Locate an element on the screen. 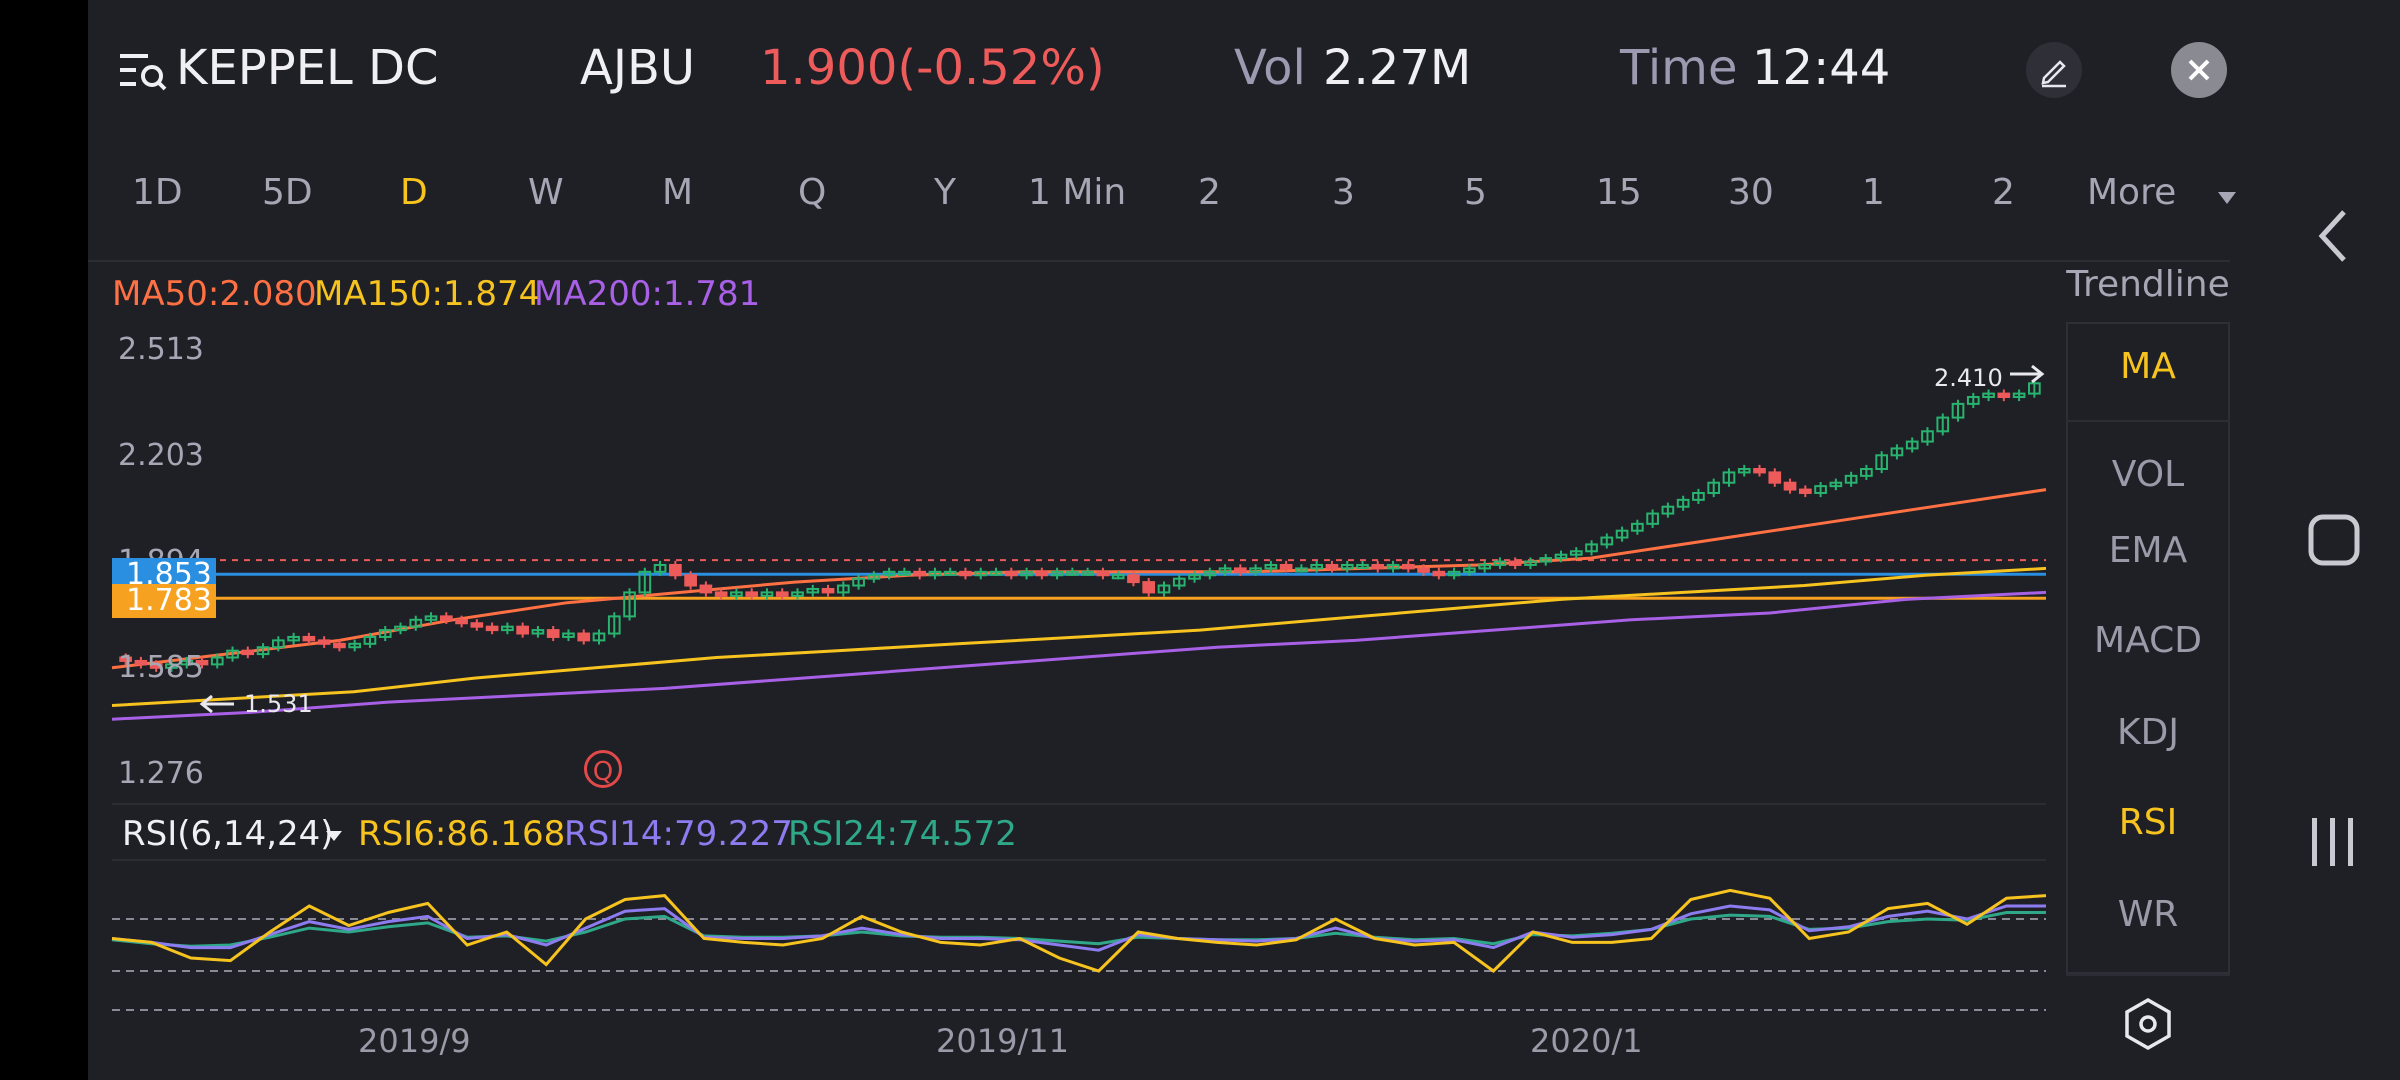  indicator-ema: EMA is located at coordinates (2148, 550).